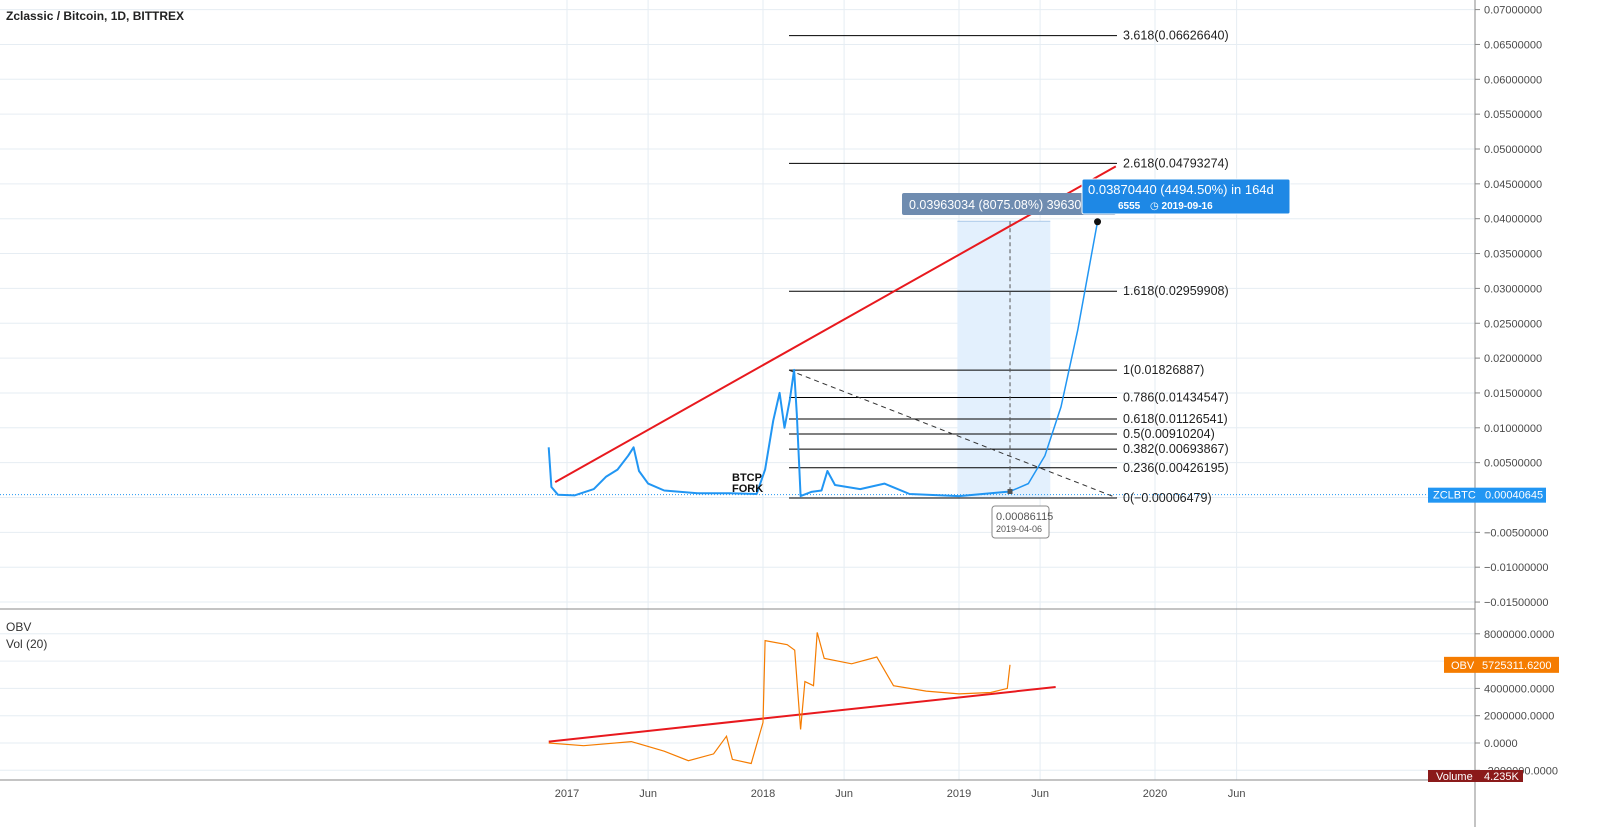 The image size is (1613, 827). I want to click on price-range-measure, so click(1004, 359).